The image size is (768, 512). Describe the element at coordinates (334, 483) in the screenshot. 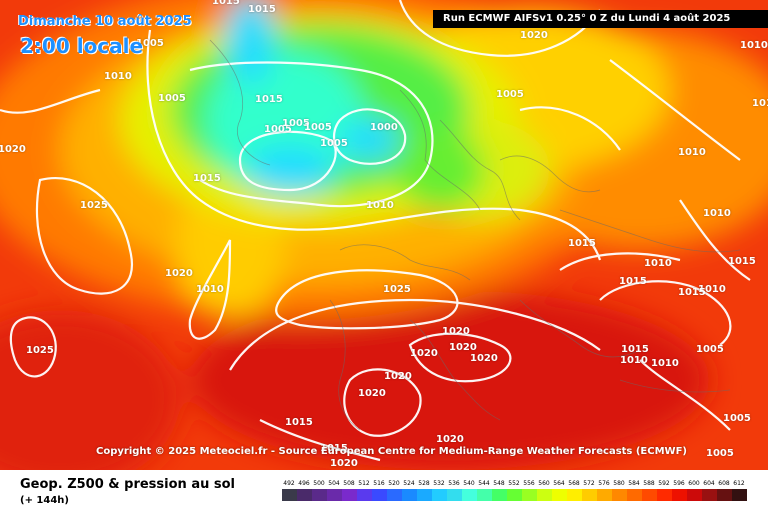

I see `scale-value: 504` at that location.